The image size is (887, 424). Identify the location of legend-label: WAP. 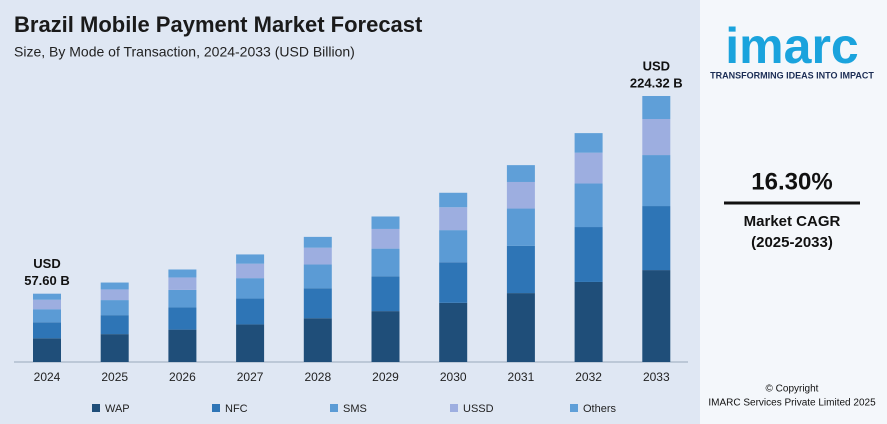
(117, 409).